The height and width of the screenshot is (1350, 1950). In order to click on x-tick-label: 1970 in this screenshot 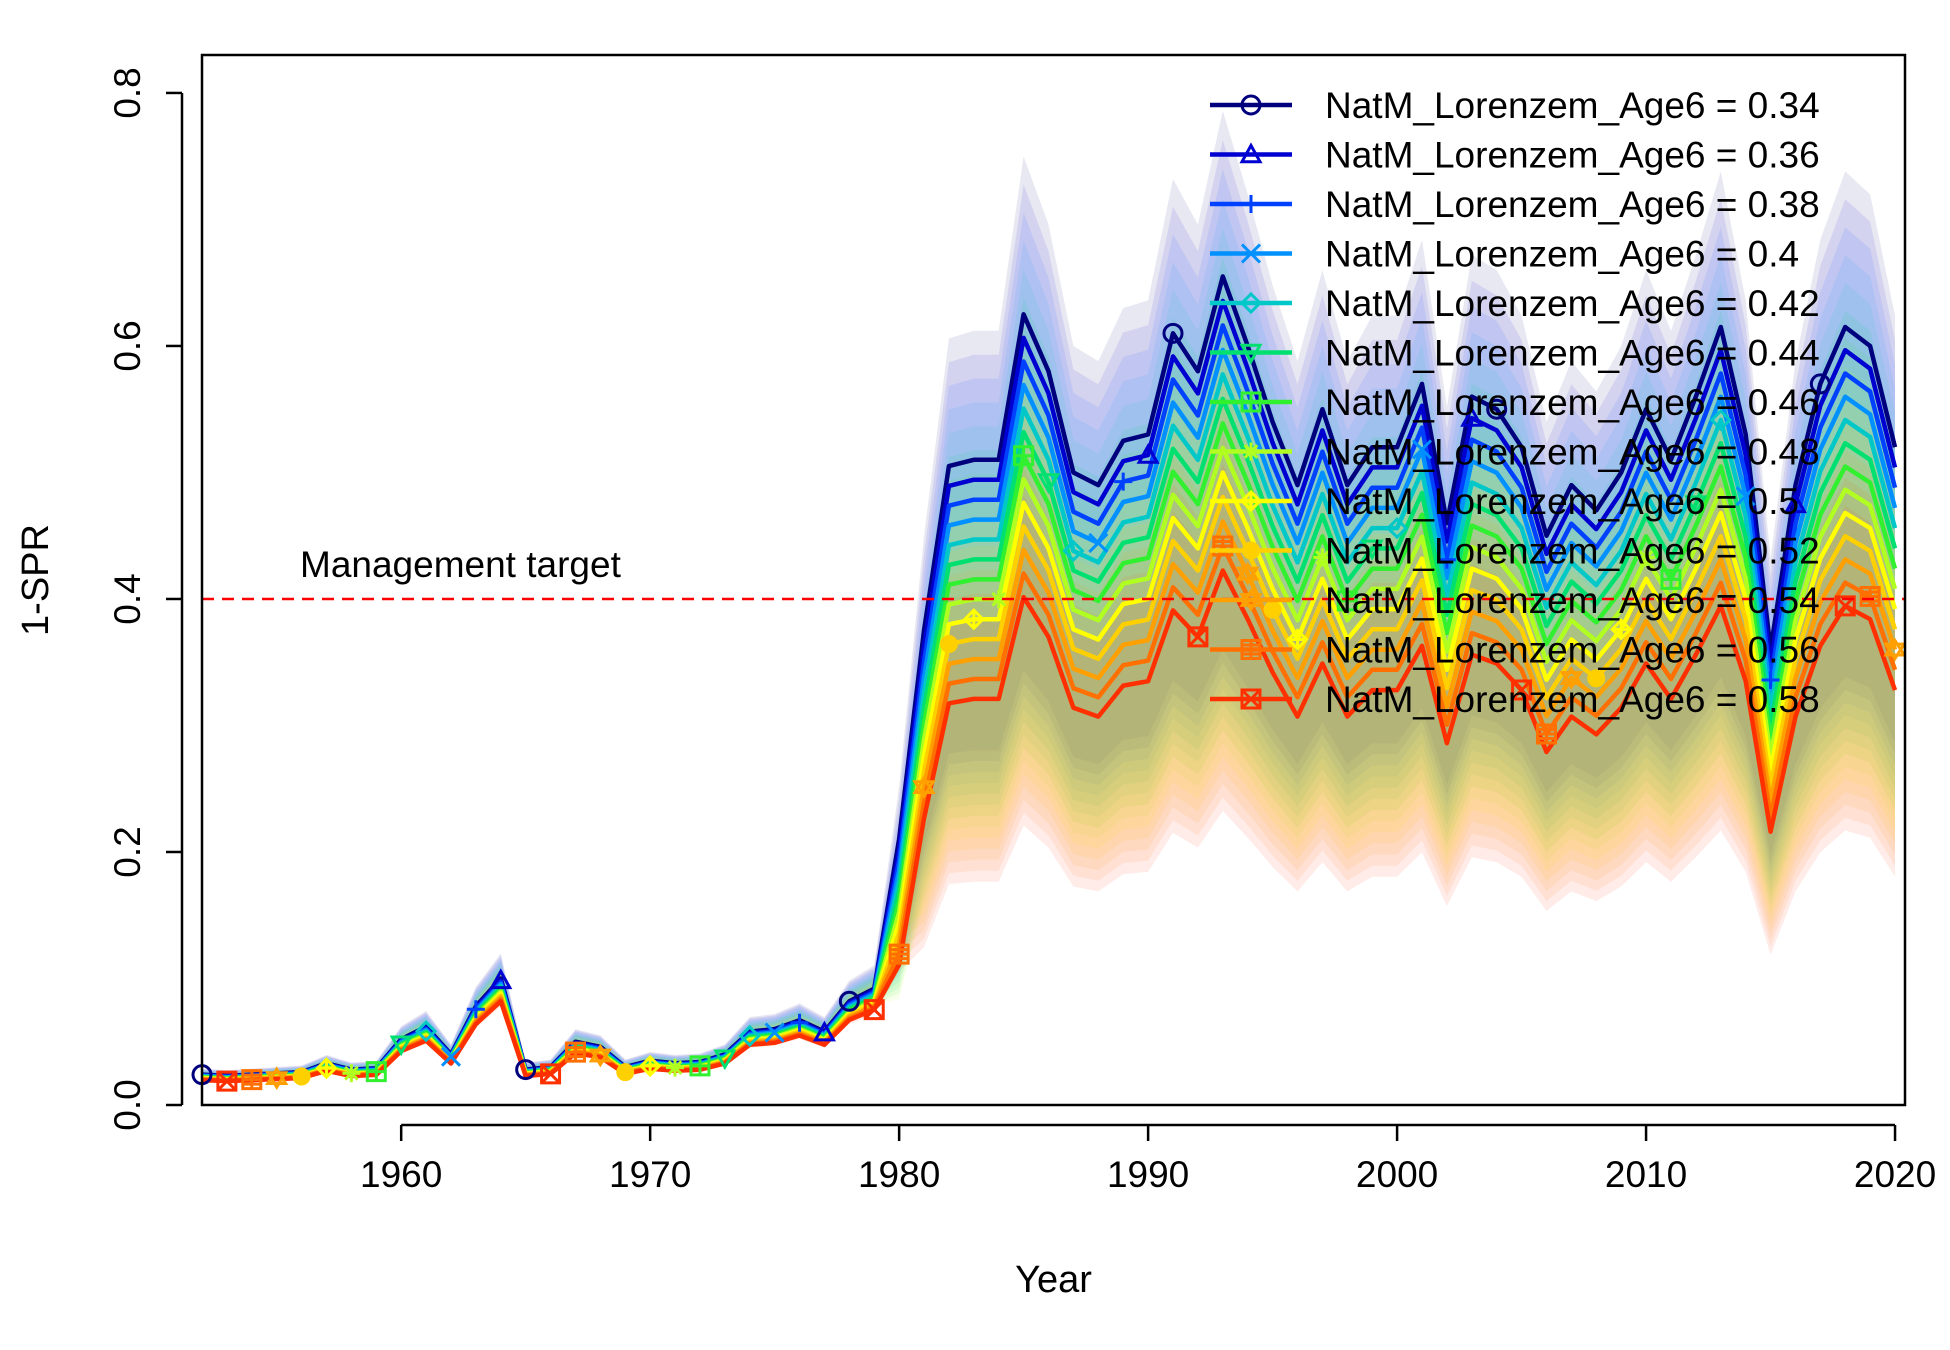, I will do `click(650, 1174)`.